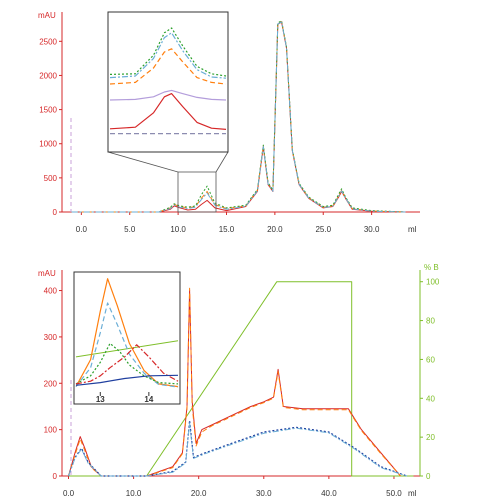  I want to click on bottom-y-unit: mAU, so click(47, 273).